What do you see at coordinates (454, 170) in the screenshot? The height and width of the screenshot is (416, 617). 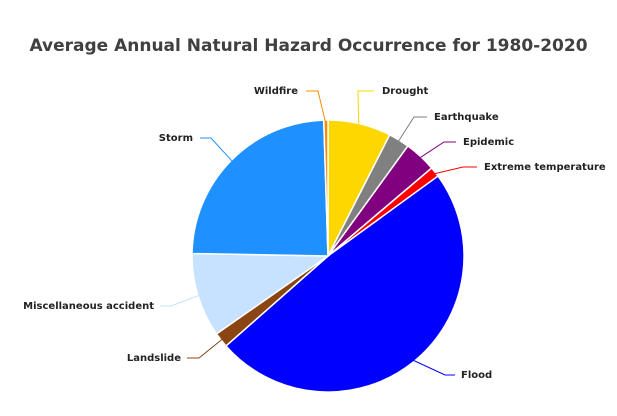 I see `leader-line-extreme-temperature` at bounding box center [454, 170].